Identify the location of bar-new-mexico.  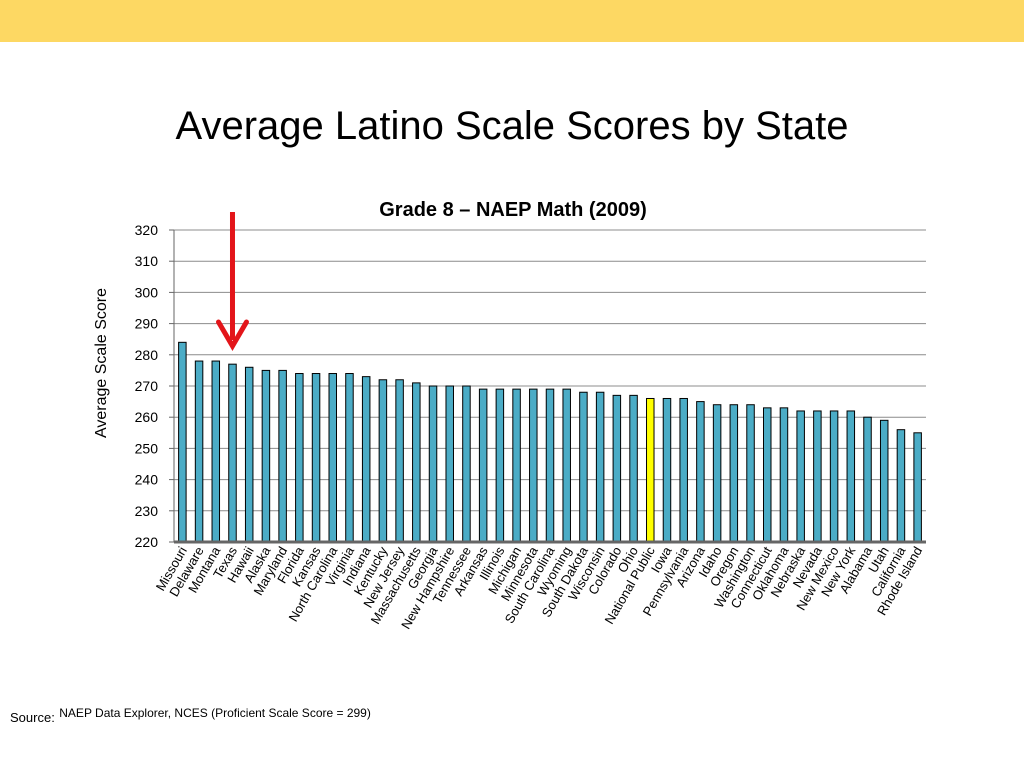
(834, 476).